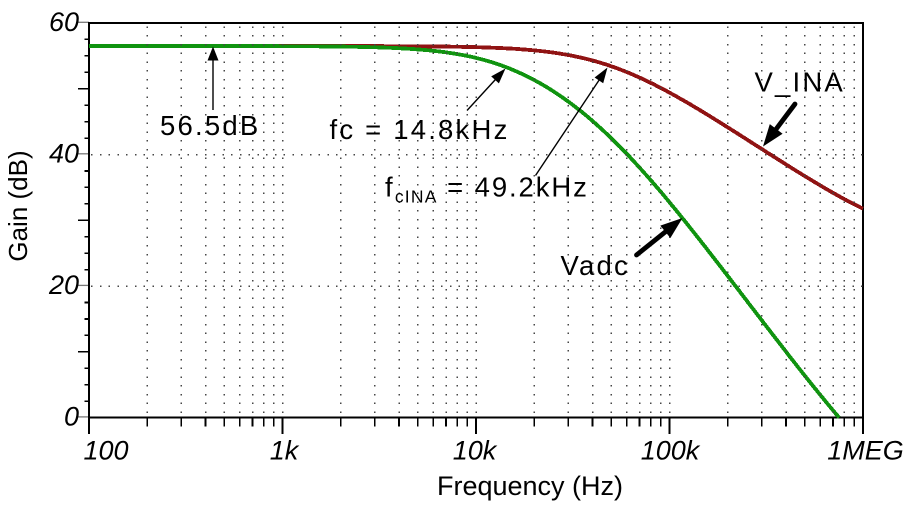  I want to click on svg-text: 100k, so click(671, 451).